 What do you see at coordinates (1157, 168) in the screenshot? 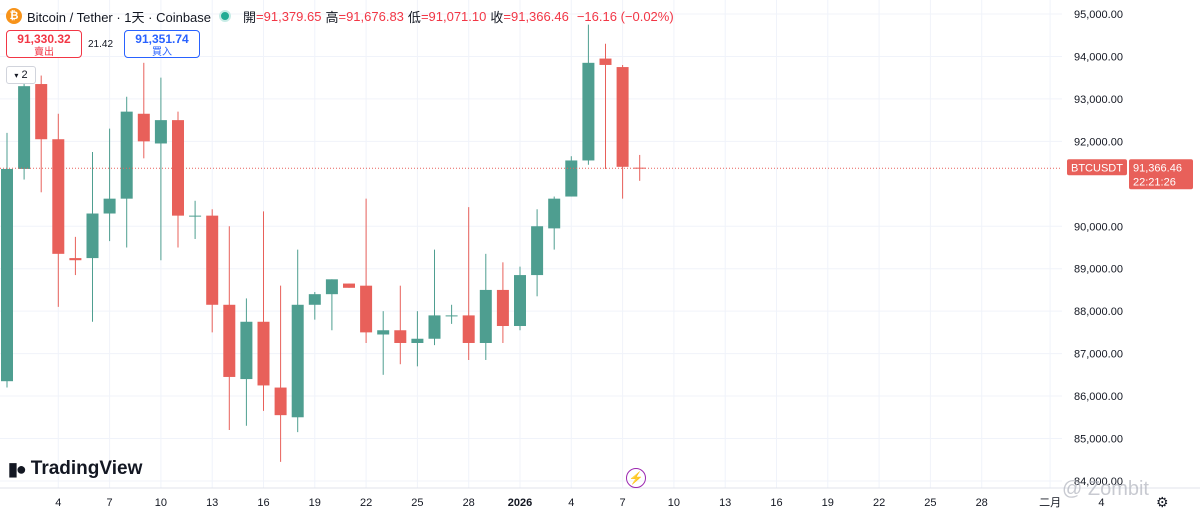
I see `price-label-price: 91,366.46` at bounding box center [1157, 168].